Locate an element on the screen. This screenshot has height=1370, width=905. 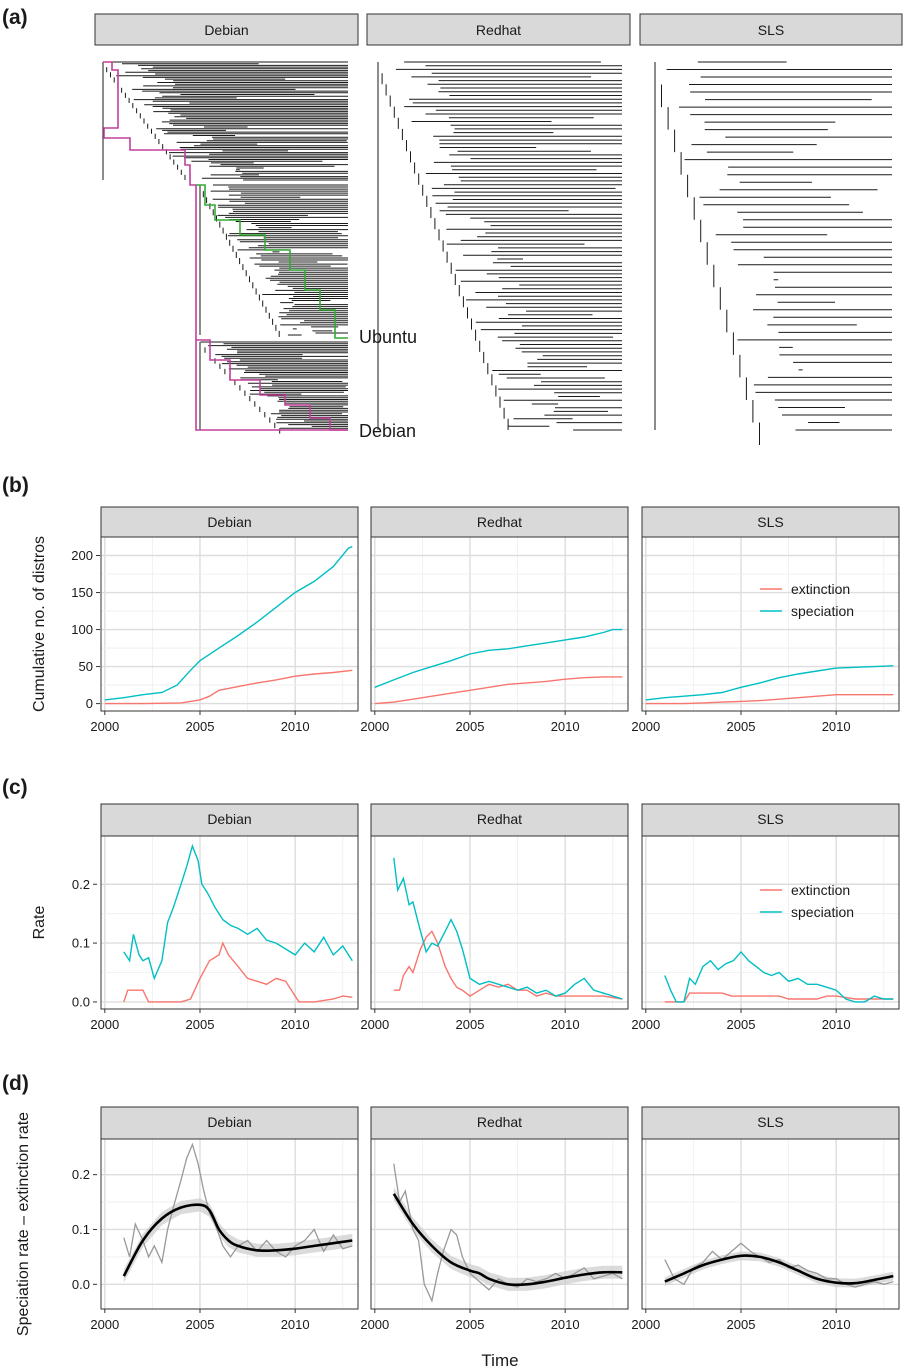
tree-debian-low is located at coordinates (273, 387).